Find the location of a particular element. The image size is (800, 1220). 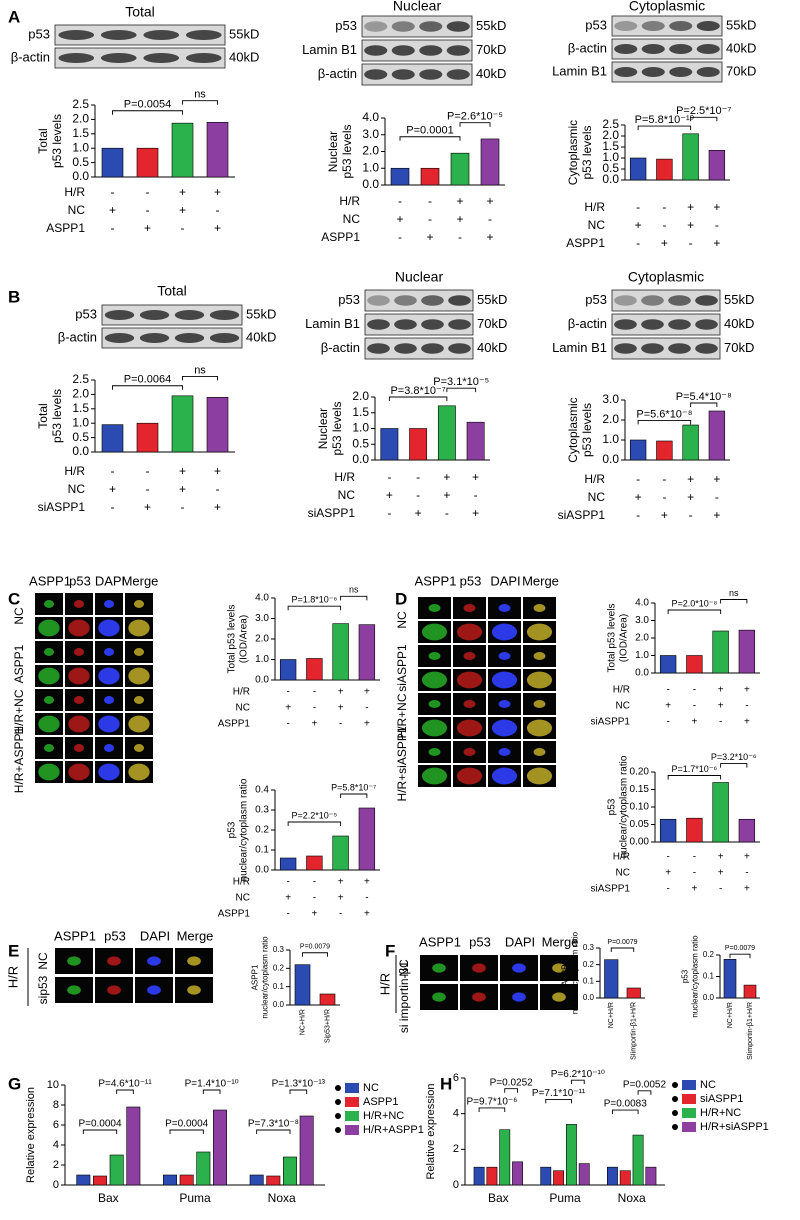

blot-size: 40kD is located at coordinates (244, 56).